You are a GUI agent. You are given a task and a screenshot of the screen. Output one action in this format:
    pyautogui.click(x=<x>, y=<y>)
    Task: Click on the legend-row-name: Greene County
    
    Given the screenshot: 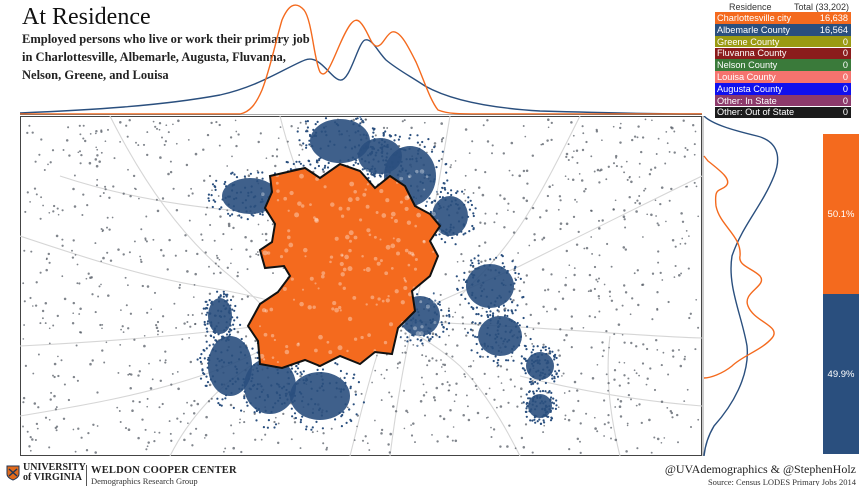 What is the action you would take?
    pyautogui.click(x=748, y=41)
    